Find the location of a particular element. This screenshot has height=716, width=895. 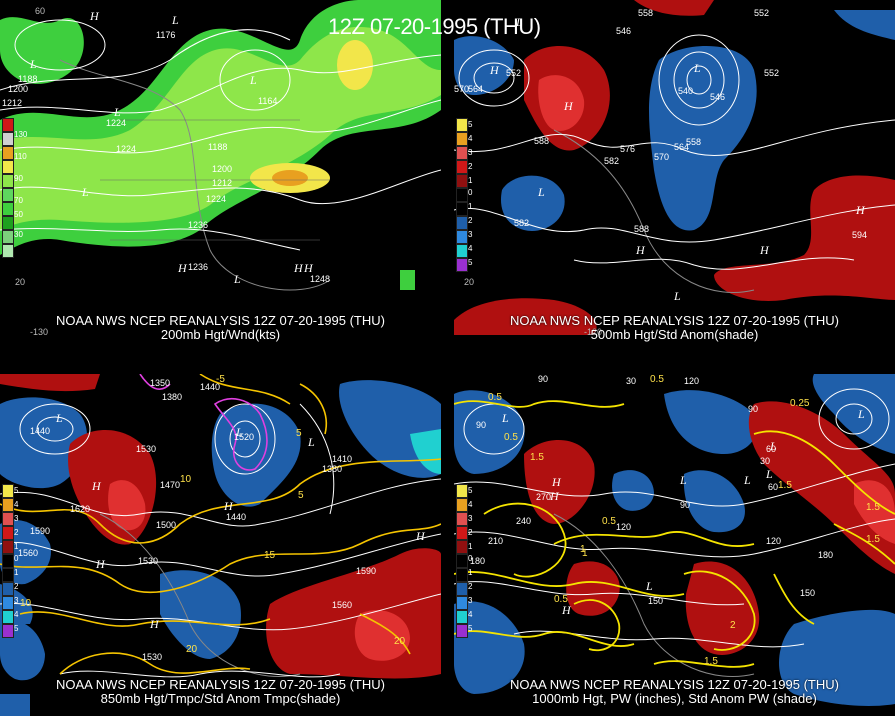

coastline is located at coordinates (200, 595).